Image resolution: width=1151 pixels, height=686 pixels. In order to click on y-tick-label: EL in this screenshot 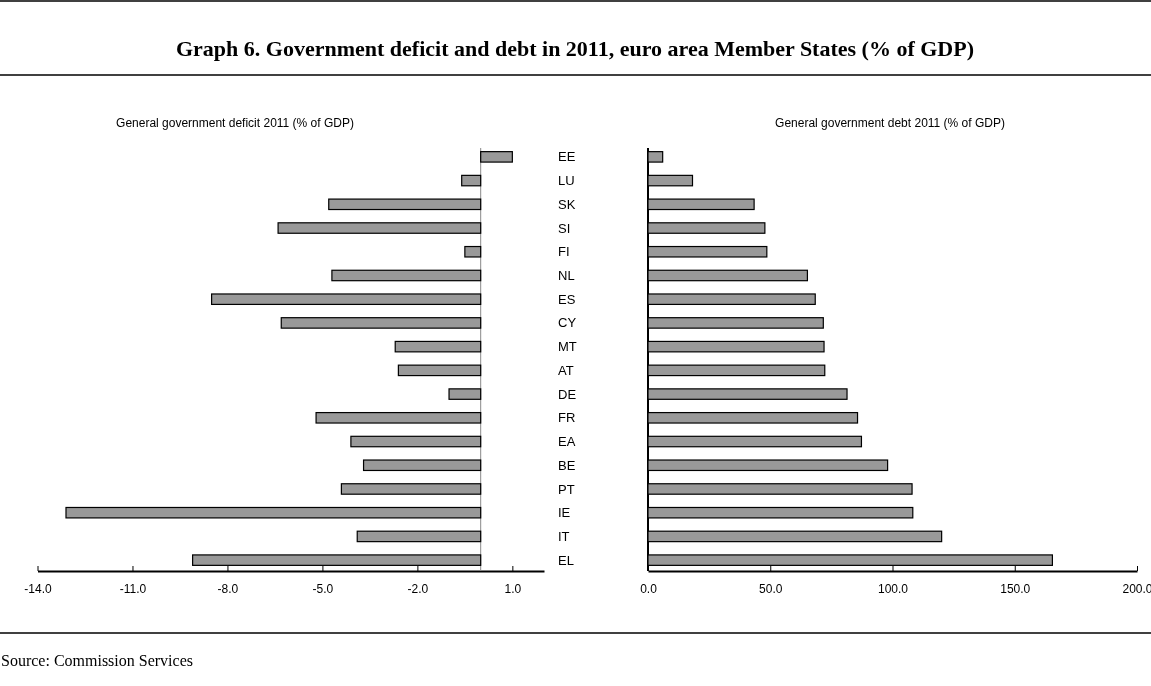, I will do `click(566, 560)`.